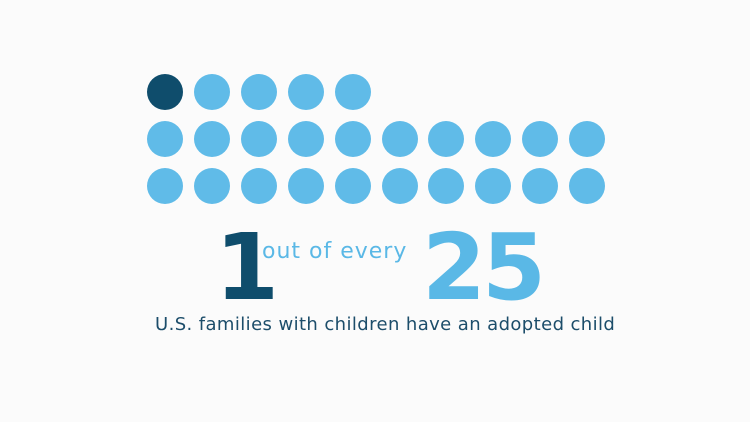 This screenshot has height=422, width=750. I want to click on dot-highlighted, so click(165, 92).